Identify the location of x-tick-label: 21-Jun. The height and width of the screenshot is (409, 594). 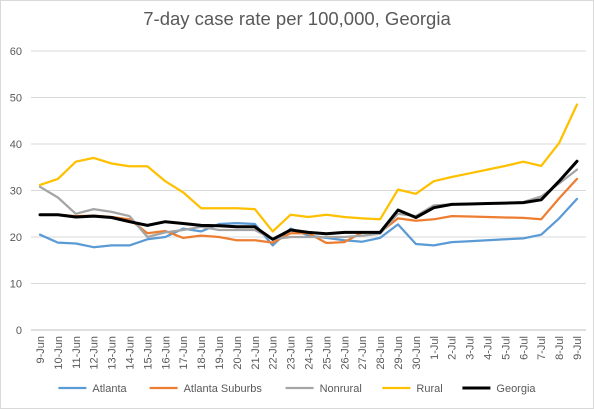
(256, 353).